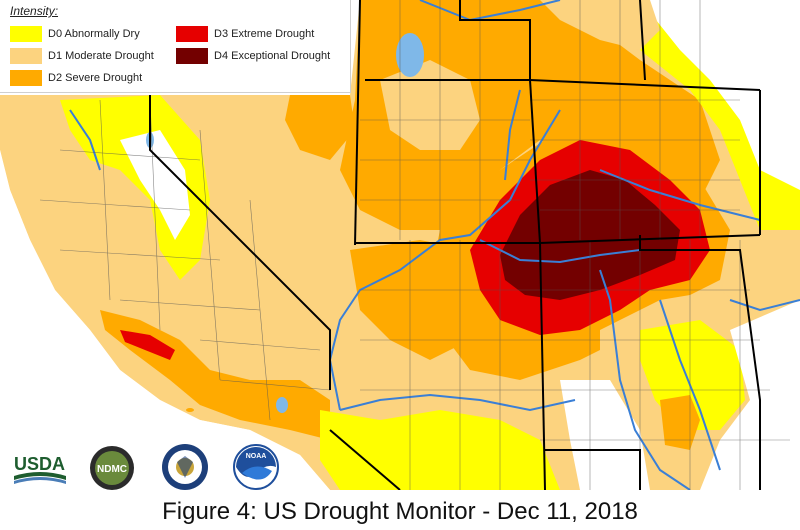  Describe the element at coordinates (535, 161) in the screenshot. I see `ut-co-border` at that location.